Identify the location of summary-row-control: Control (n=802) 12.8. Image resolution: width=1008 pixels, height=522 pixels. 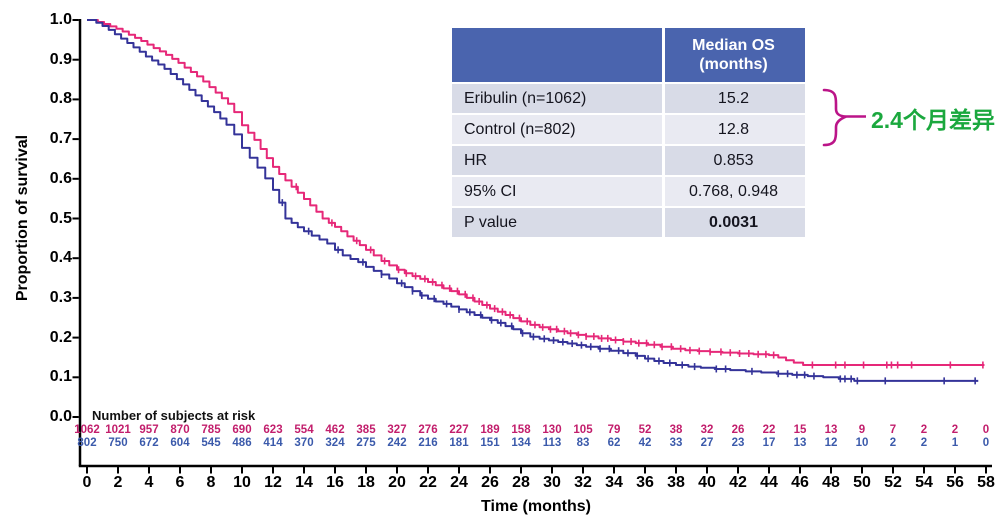
(628, 129).